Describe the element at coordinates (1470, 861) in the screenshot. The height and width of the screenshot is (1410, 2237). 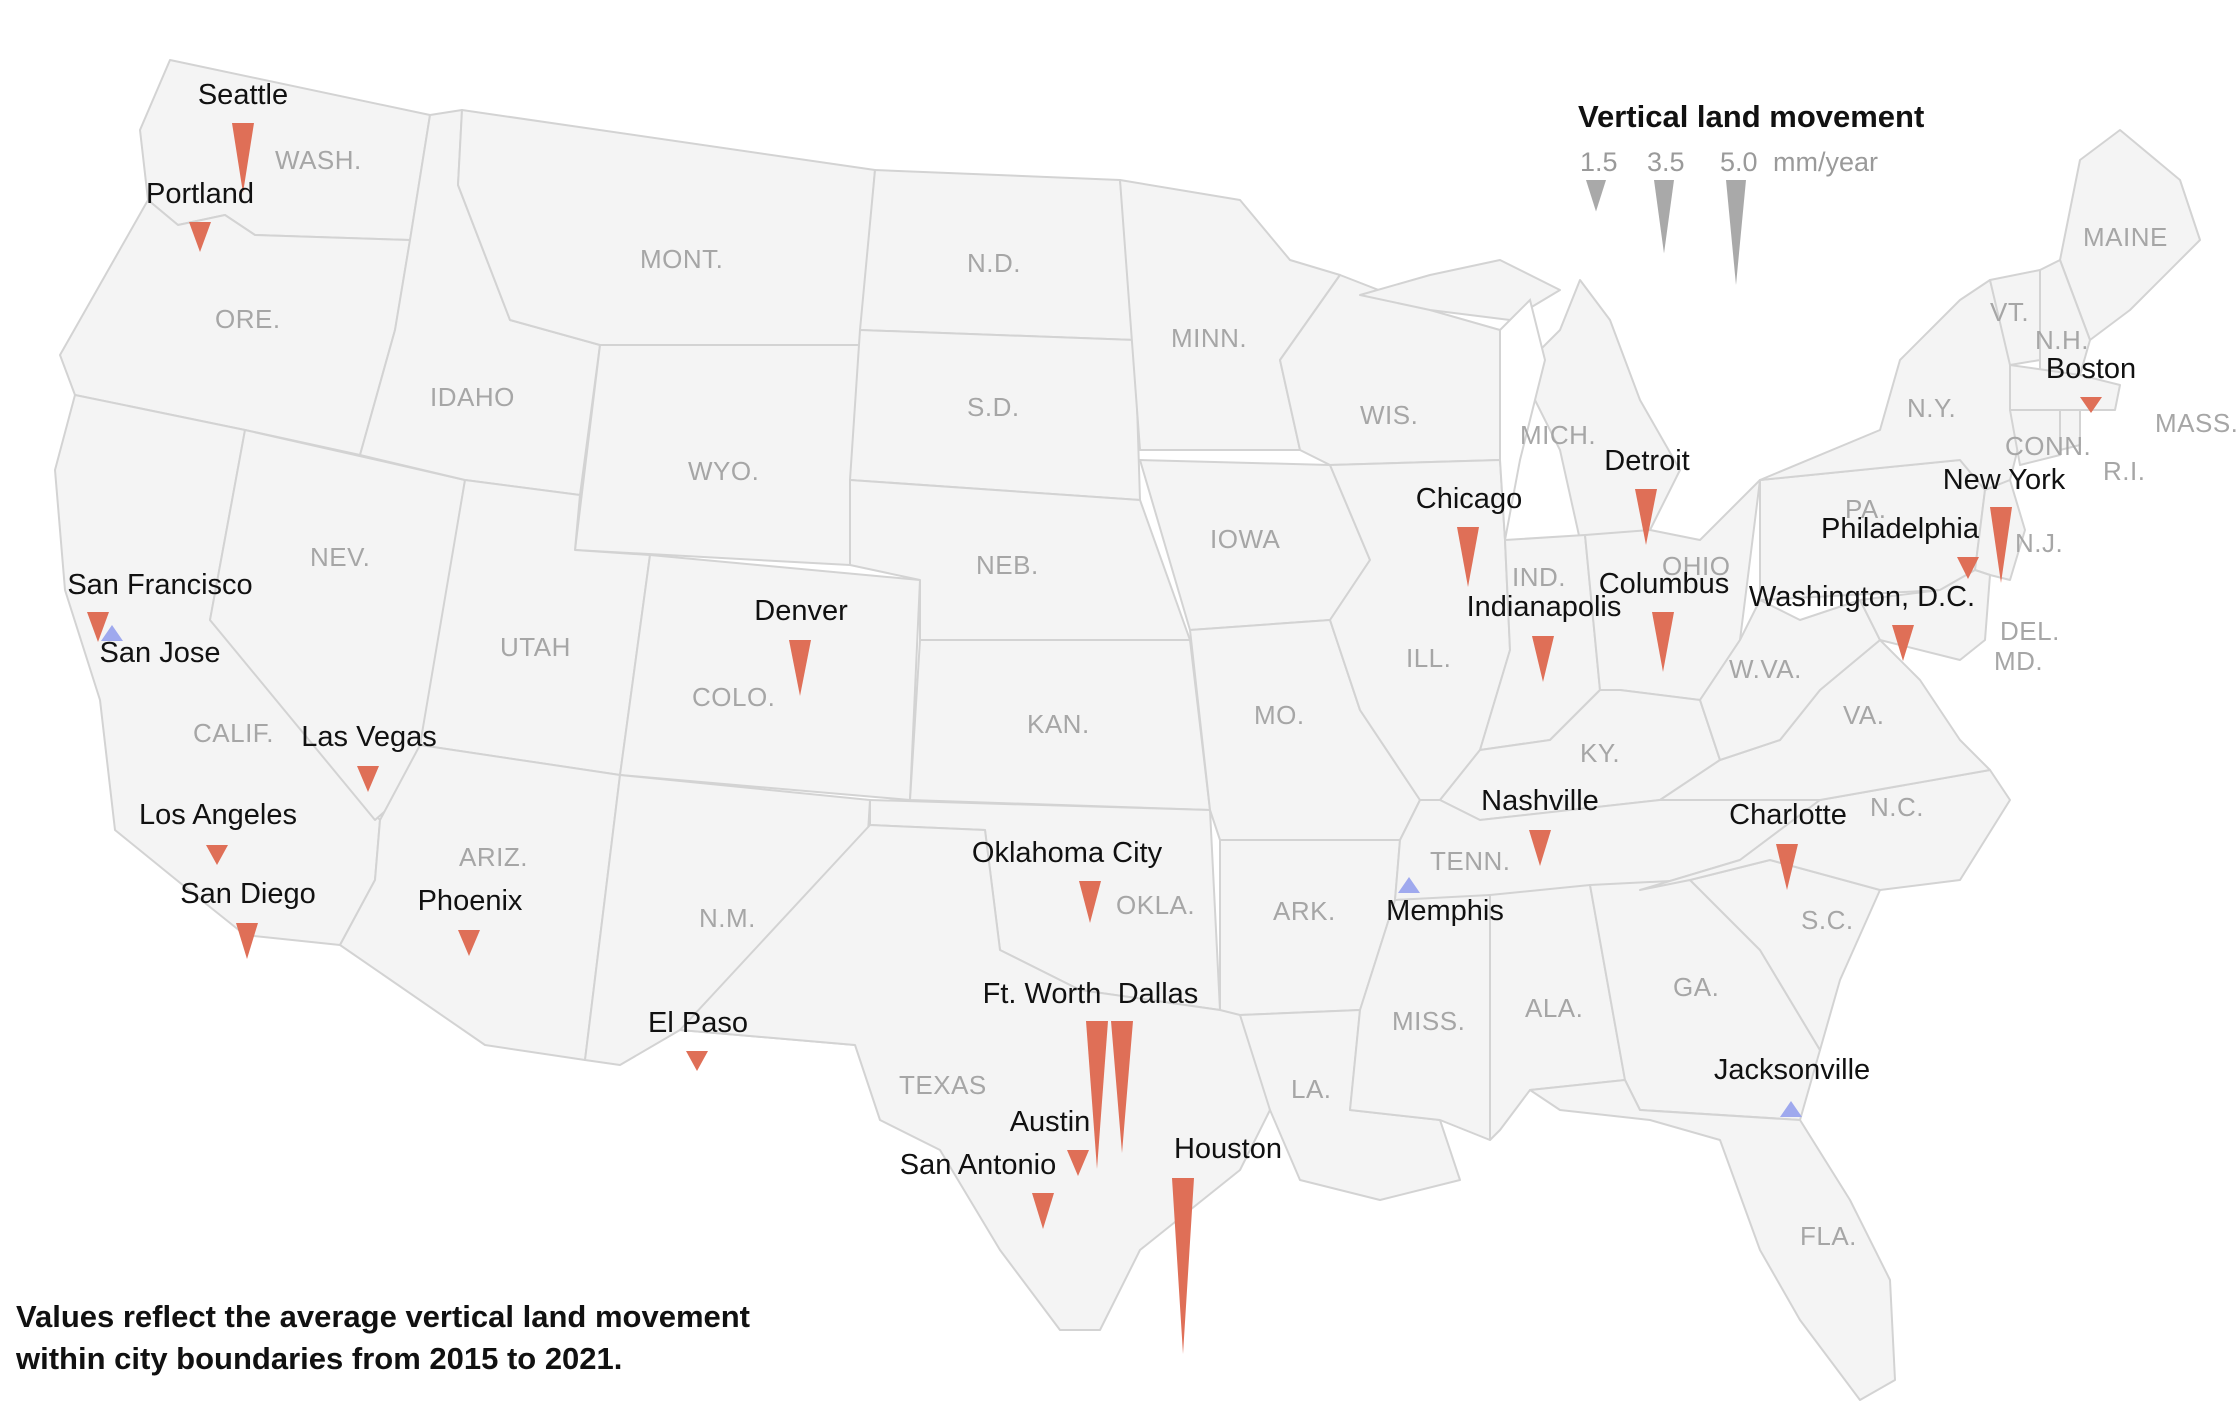
I see `state-label: TENN.` at that location.